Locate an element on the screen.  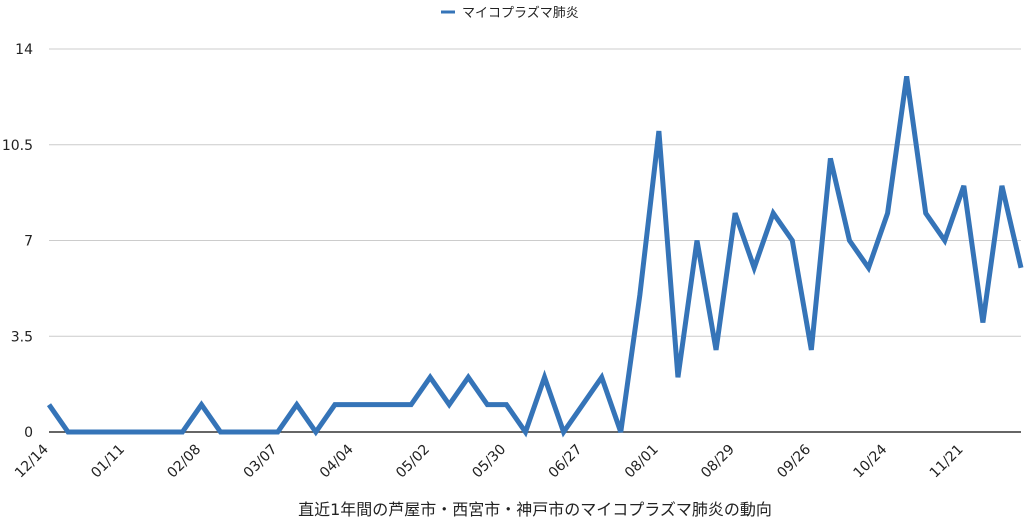
x-tick-label: 12/14 is located at coordinates (32, 461).